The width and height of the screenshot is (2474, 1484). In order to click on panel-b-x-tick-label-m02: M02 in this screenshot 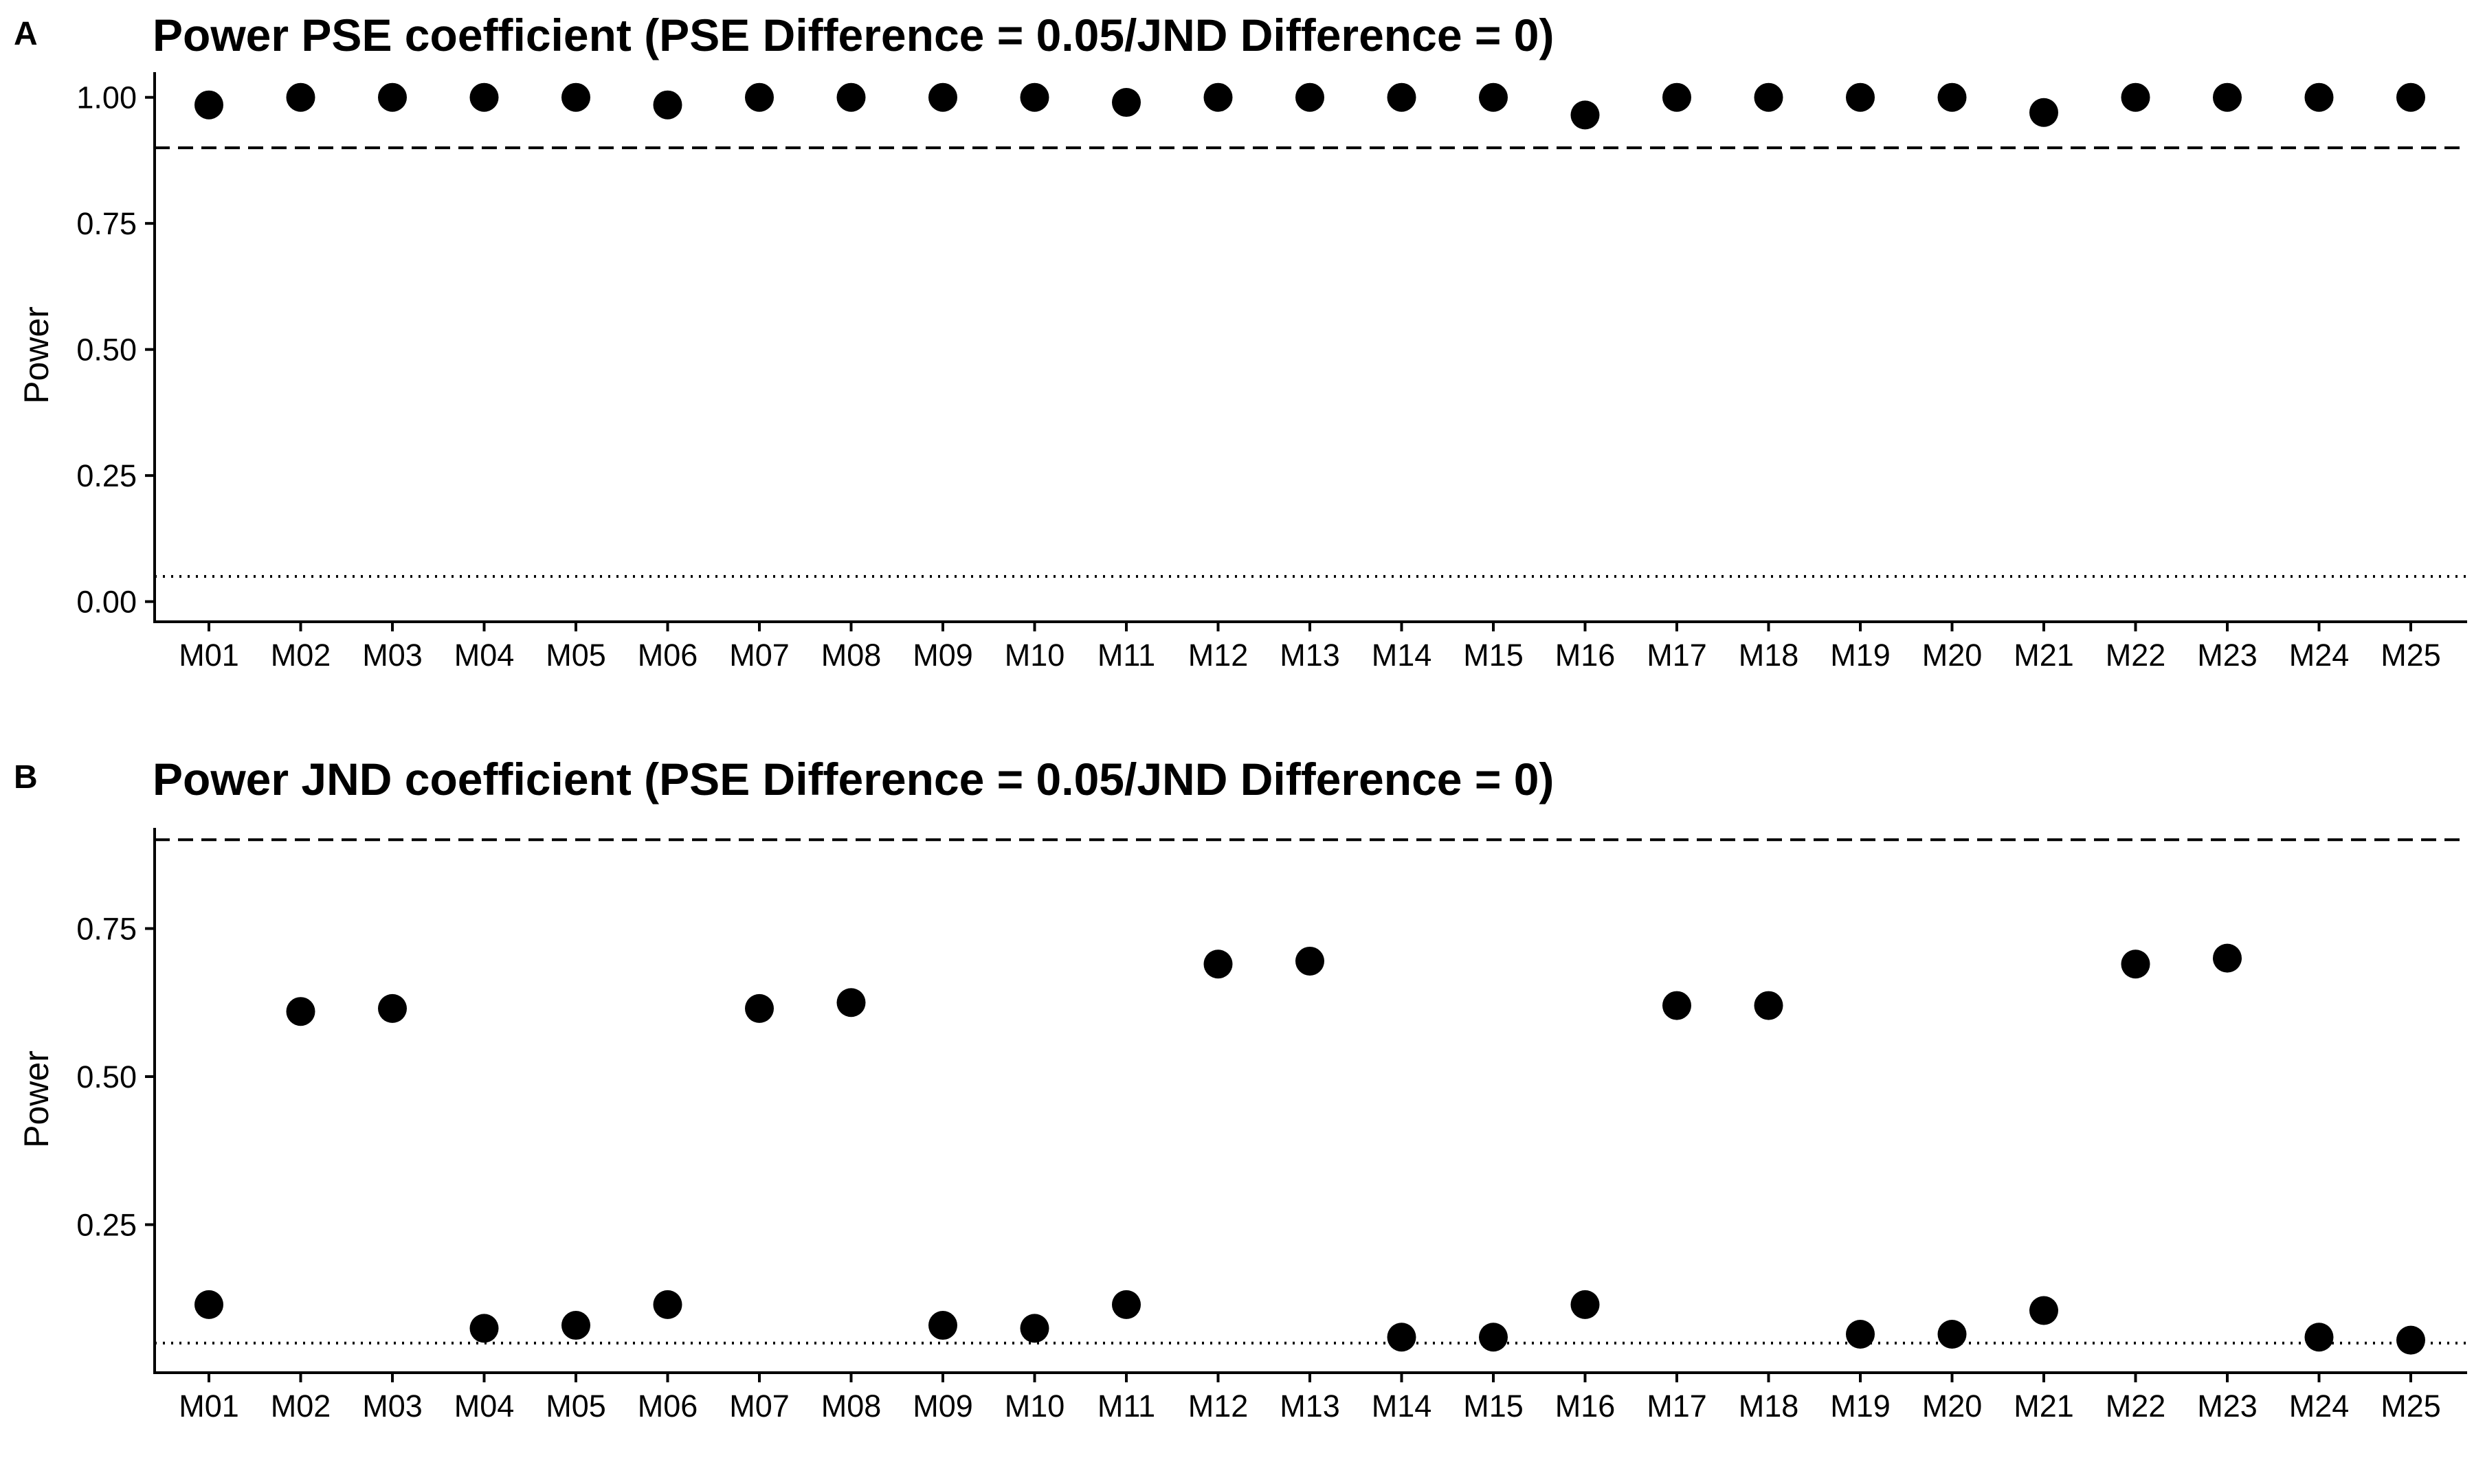, I will do `click(301, 1406)`.